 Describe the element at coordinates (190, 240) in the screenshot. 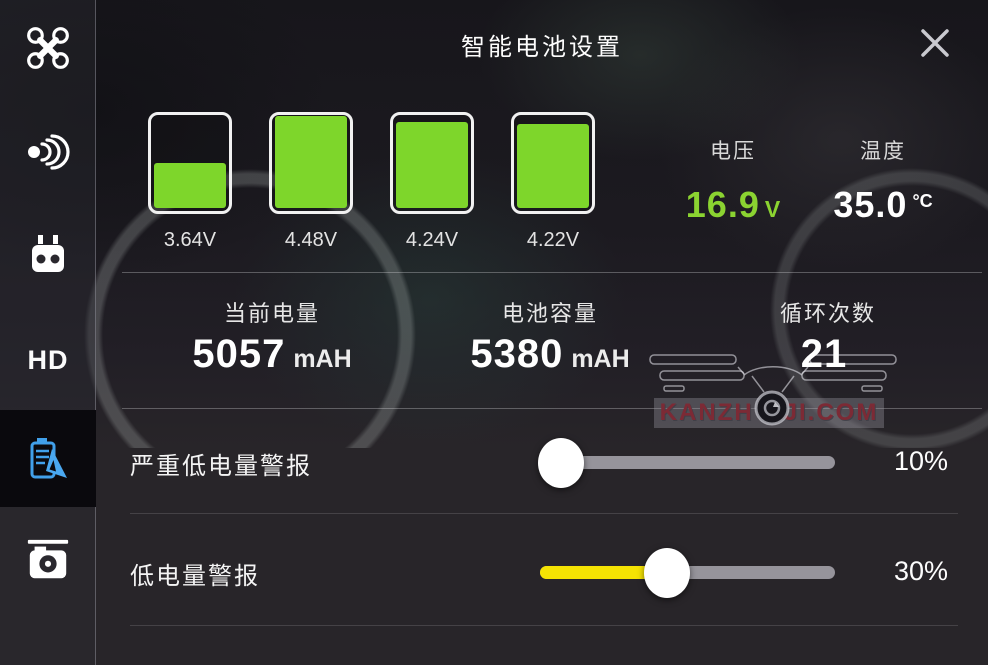

I see `cell-voltage-label: 3.64V` at that location.